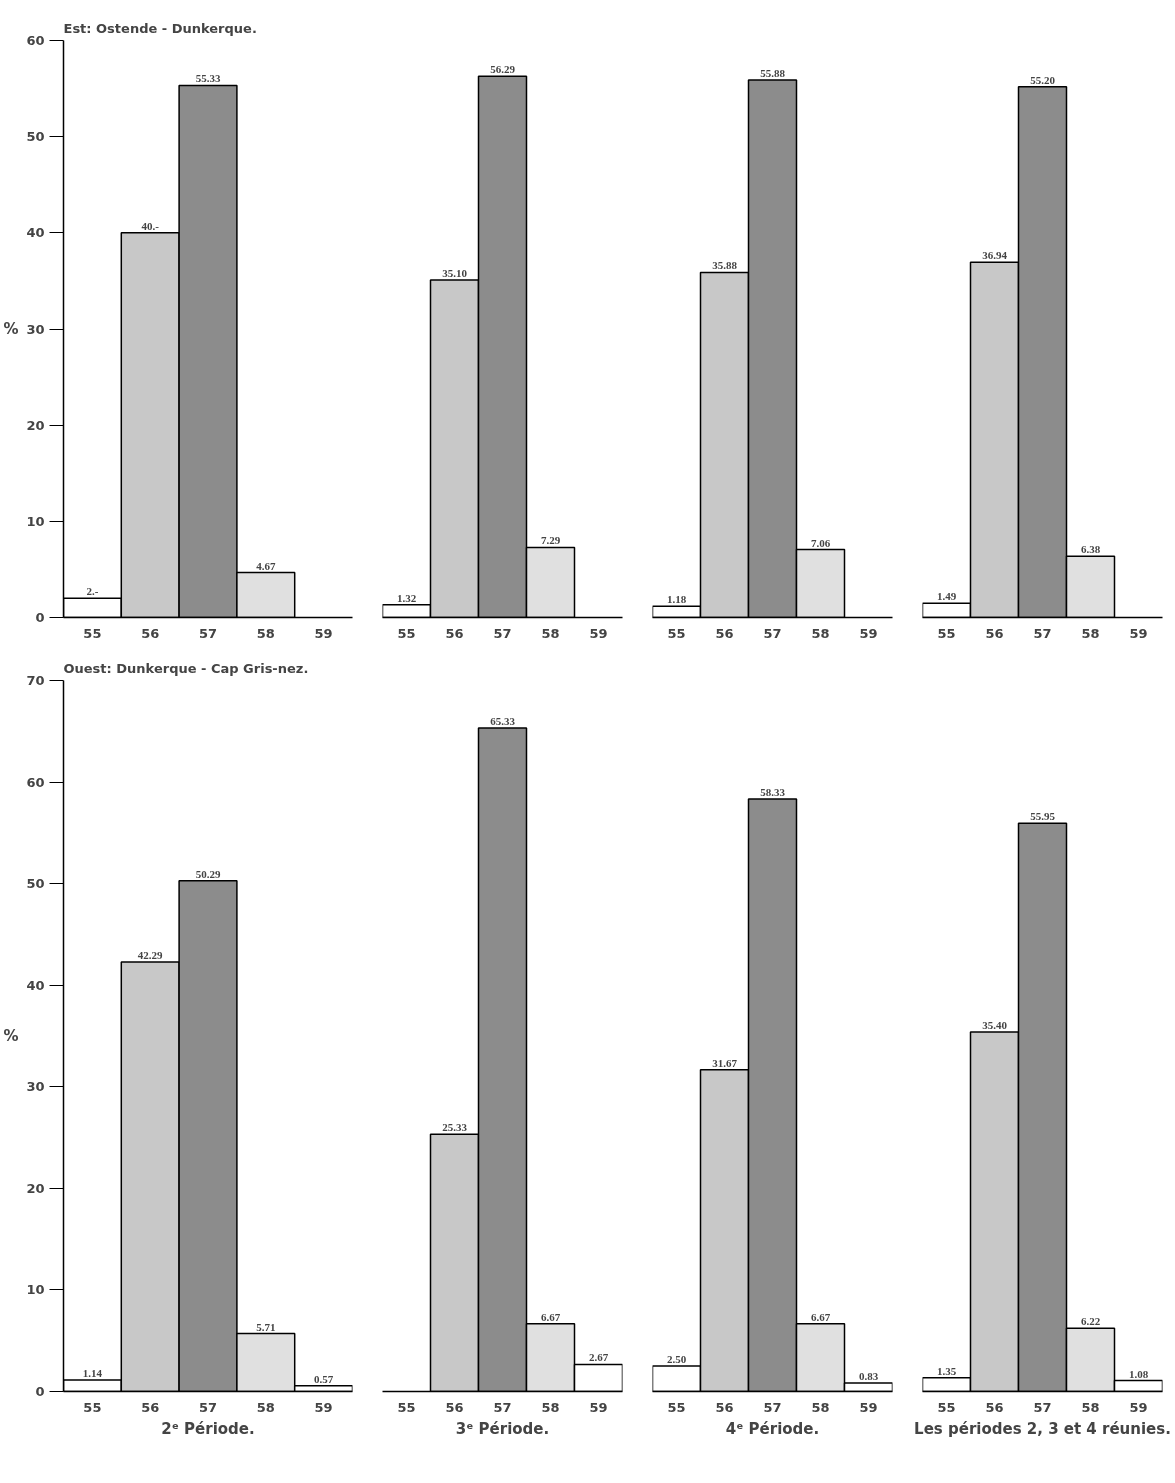 The image size is (1175, 1483). I want to click on data-label: 25.33, so click(455, 1127).